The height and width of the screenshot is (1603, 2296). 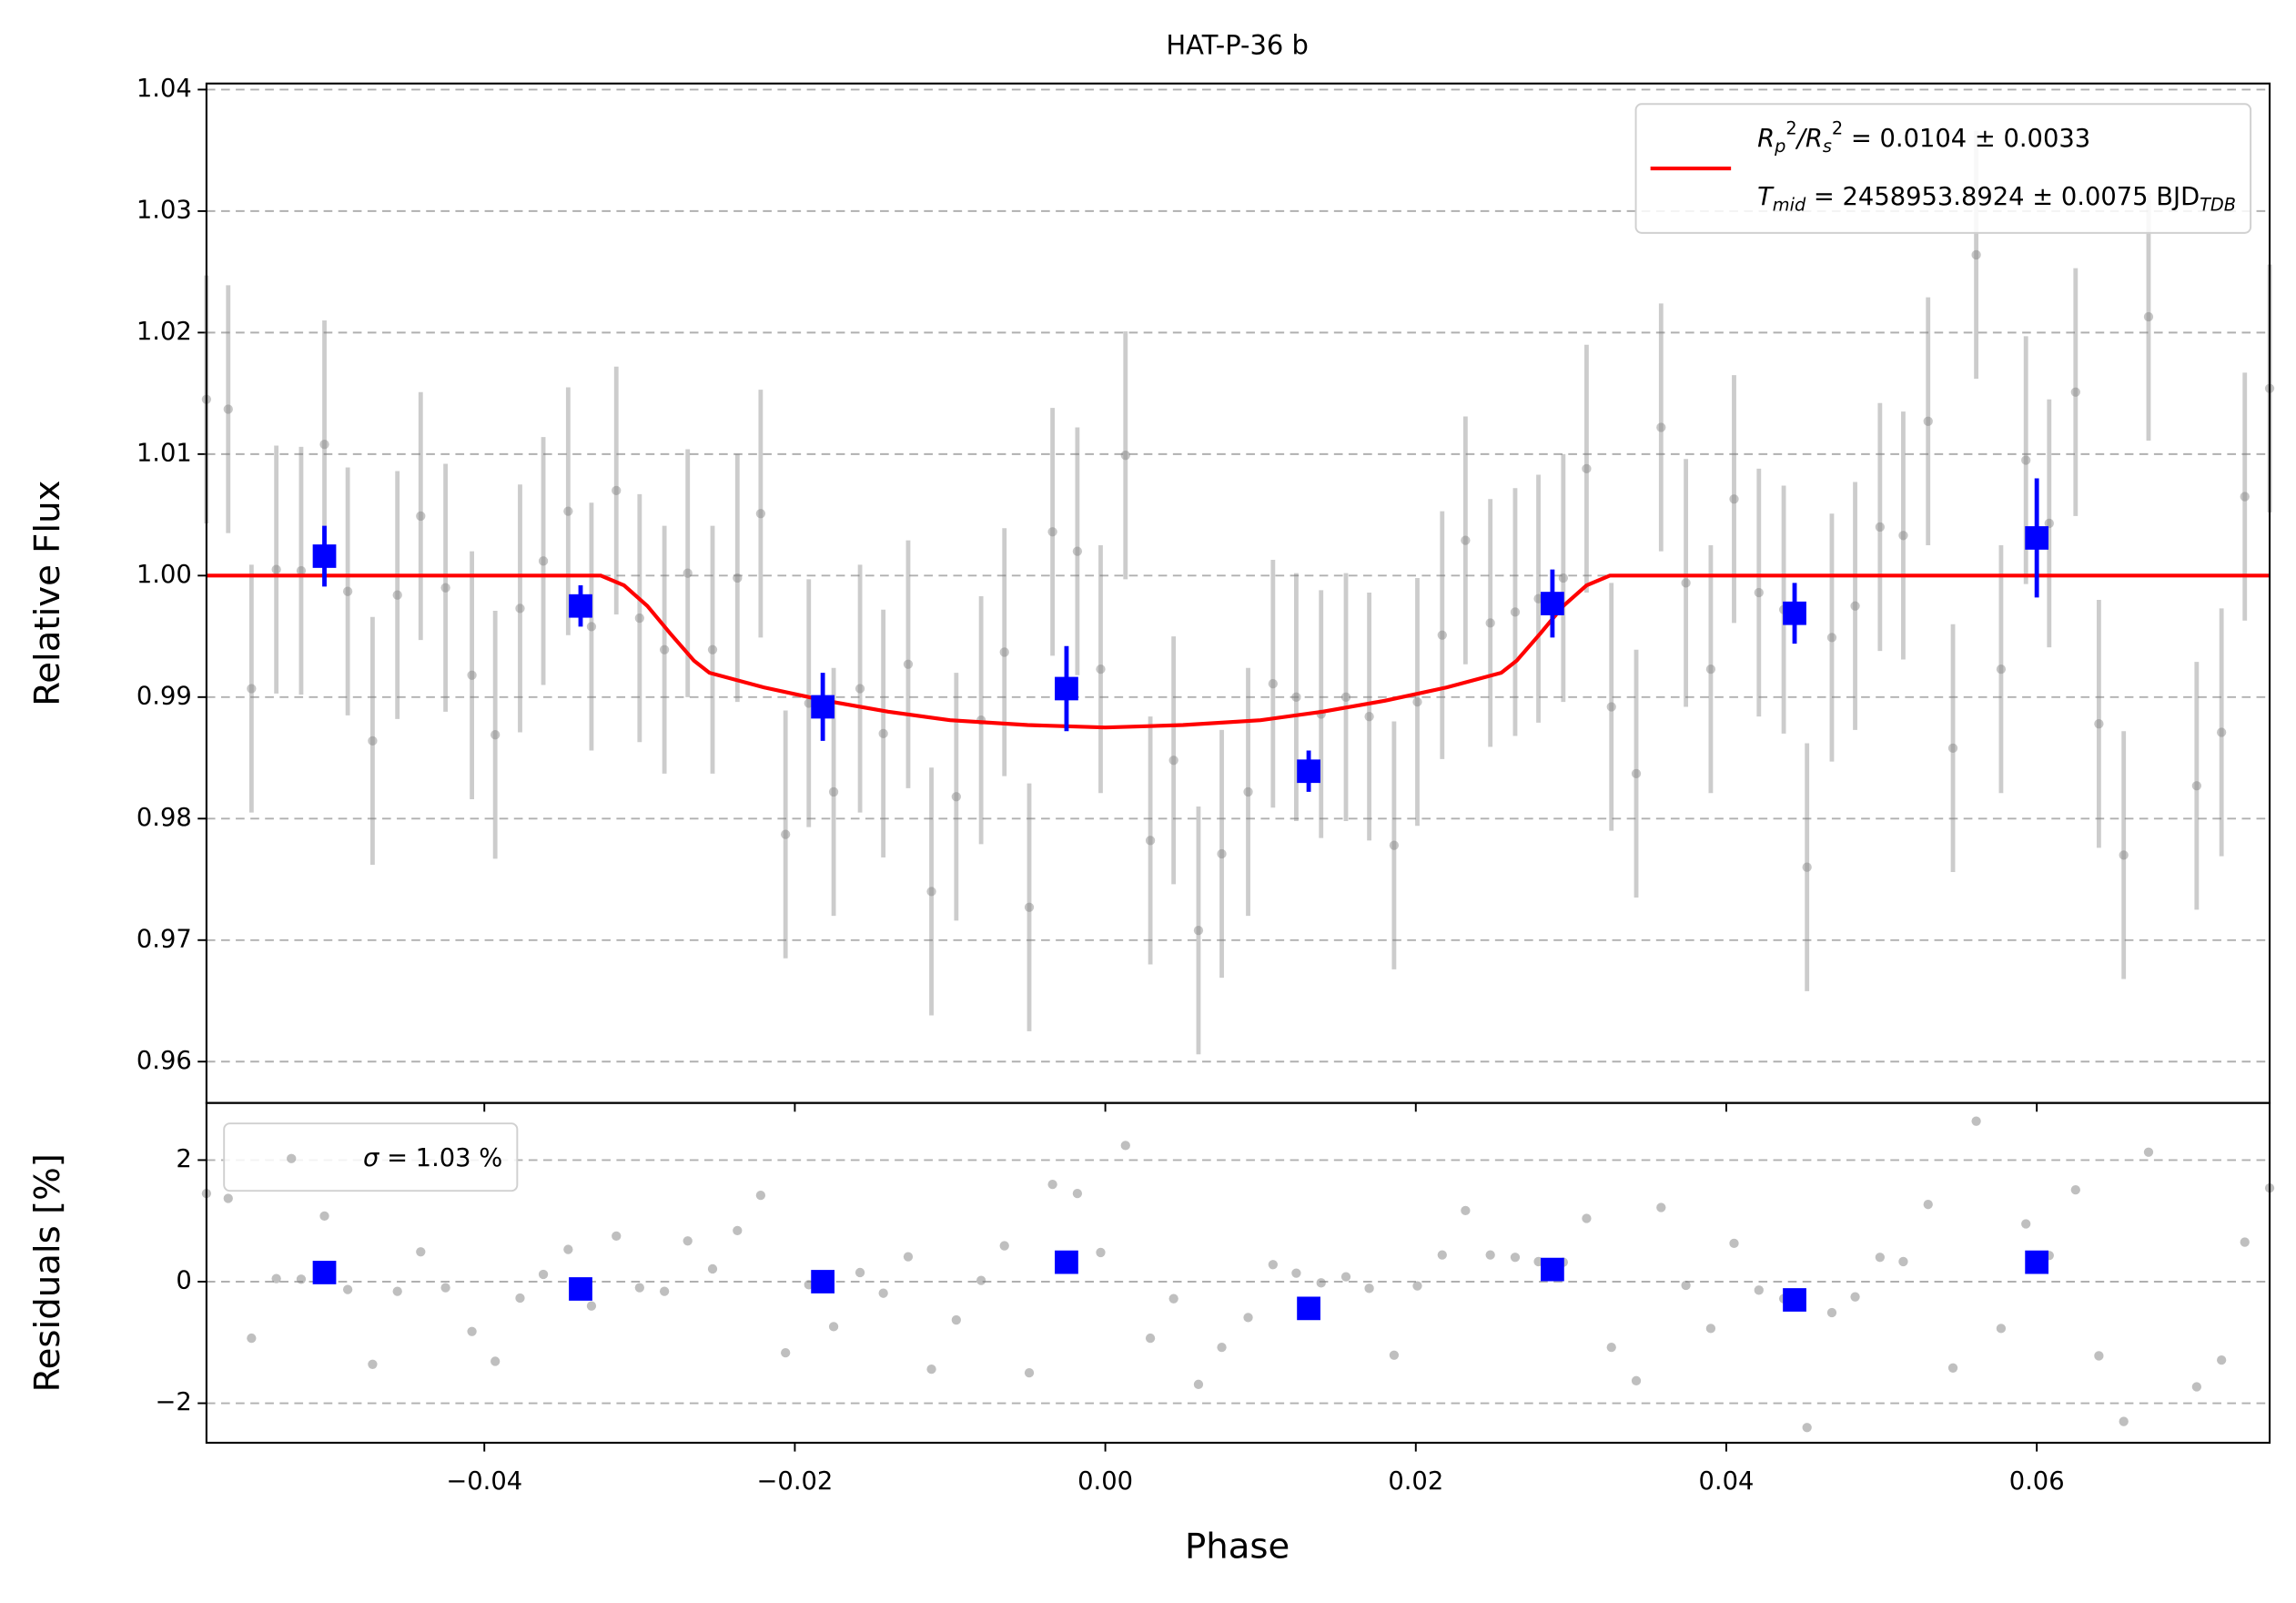 I want to click on x-tick-label: 0.00, so click(x=1105, y=1481).